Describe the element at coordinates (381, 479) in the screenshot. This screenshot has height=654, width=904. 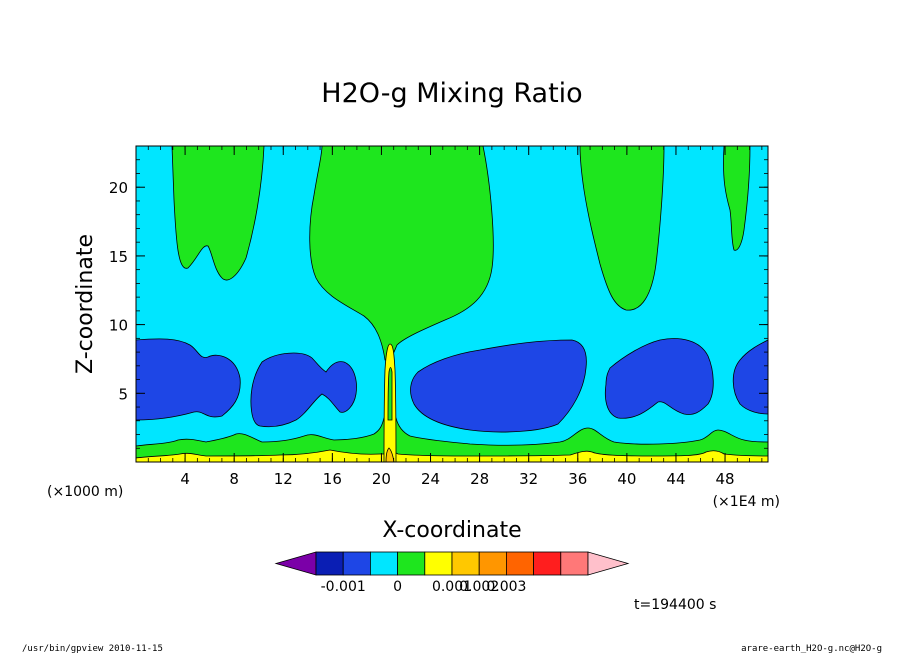
I see `x-tick-label: 20` at that location.